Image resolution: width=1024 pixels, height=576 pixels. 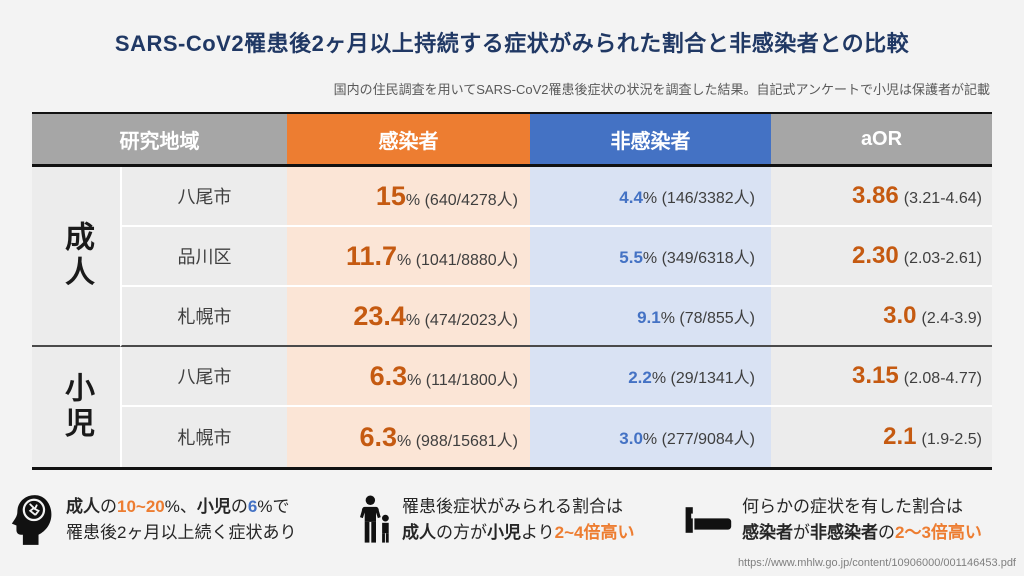 What do you see at coordinates (408, 317) in the screenshot?
I see `table-row-cell-infected: 23.4% (474/2023人)` at bounding box center [408, 317].